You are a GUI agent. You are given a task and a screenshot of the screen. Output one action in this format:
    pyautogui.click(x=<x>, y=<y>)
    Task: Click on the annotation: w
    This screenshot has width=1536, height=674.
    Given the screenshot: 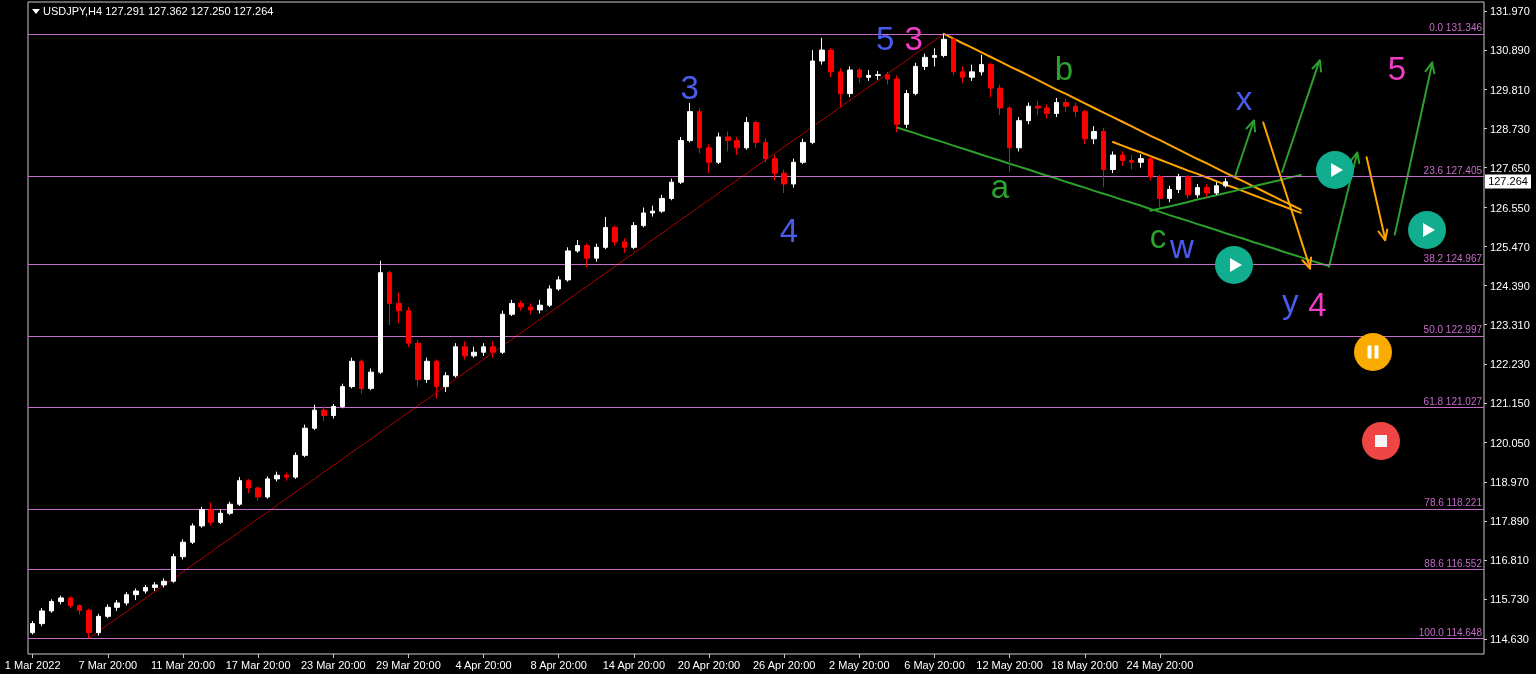 What is the action you would take?
    pyautogui.click(x=1181, y=247)
    